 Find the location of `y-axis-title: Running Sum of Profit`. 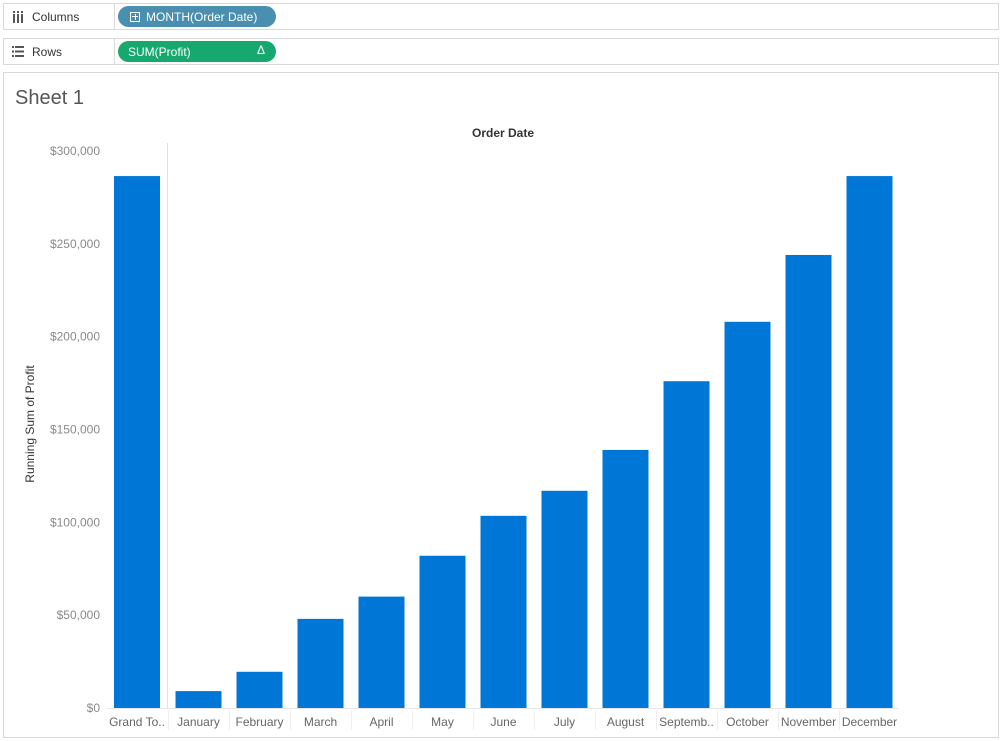

y-axis-title: Running Sum of Profit is located at coordinates (30, 424).